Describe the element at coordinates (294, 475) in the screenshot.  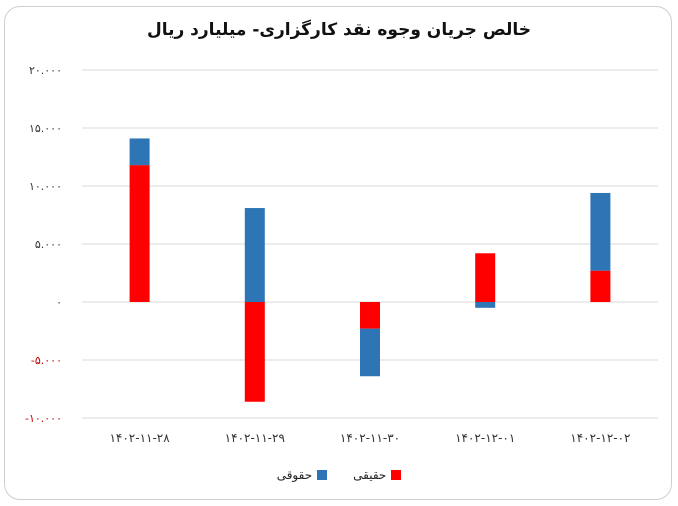
I see `legend-label-legal: حقوقی` at that location.